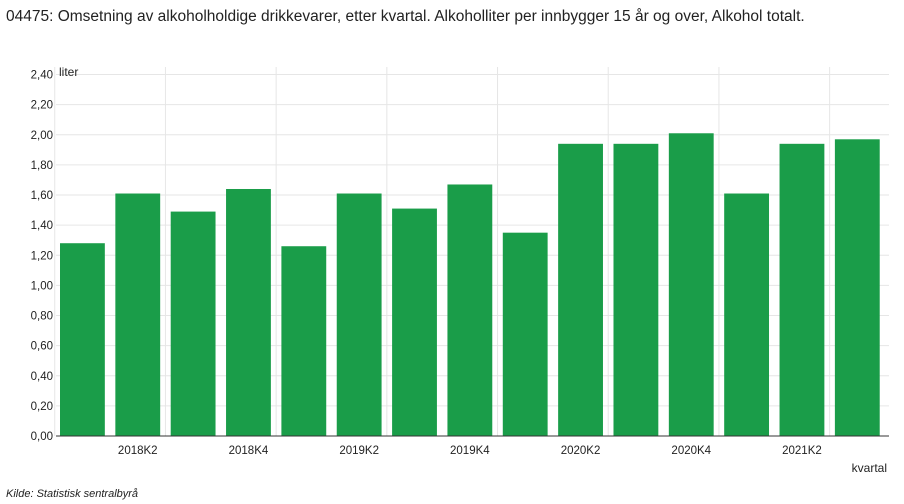  Describe the element at coordinates (42, 136) in the screenshot. I see `y-tick-label: 2,00` at that location.